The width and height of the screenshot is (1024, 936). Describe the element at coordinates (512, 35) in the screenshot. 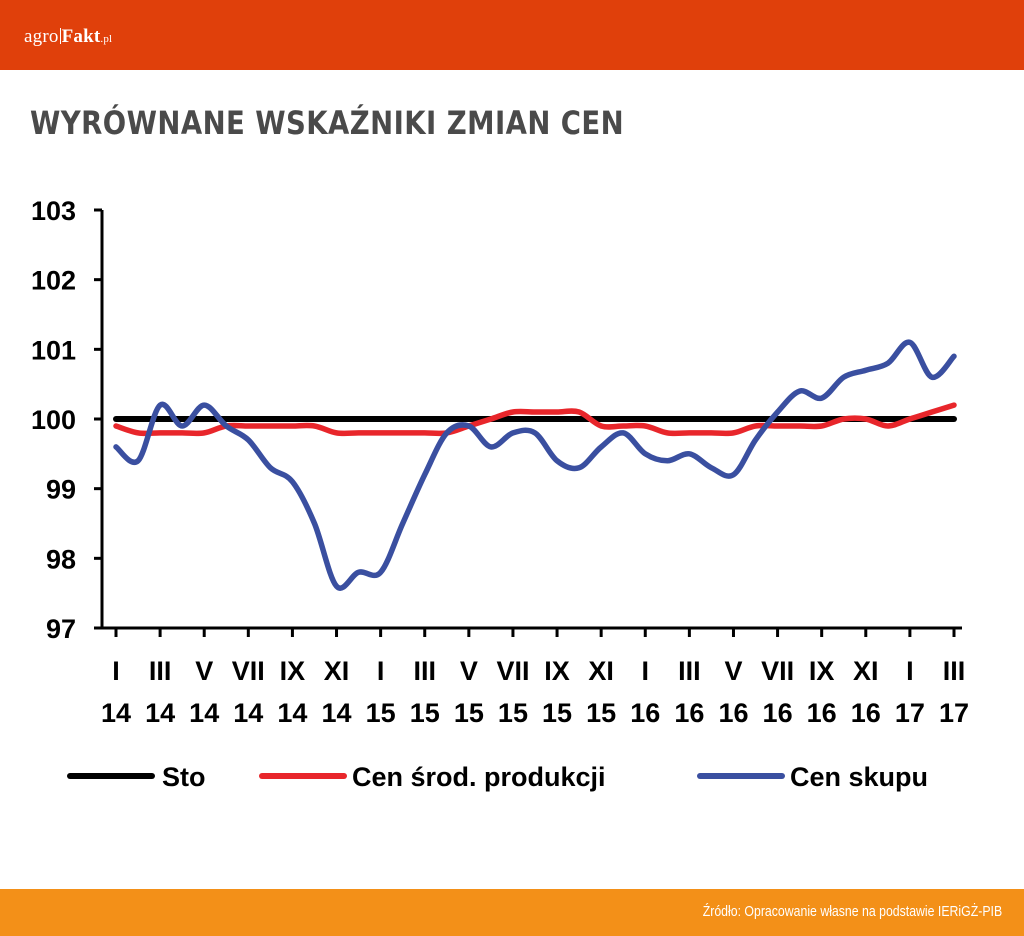

I see `header-bar: agro Fakt.pl` at that location.